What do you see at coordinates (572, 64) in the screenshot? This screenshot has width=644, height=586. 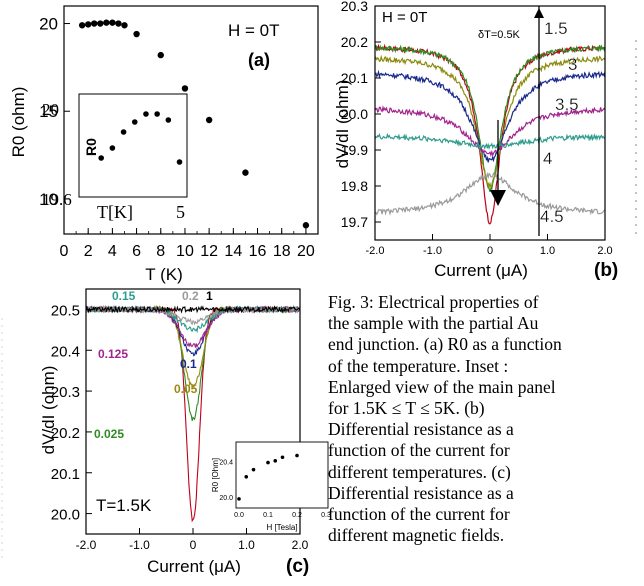 I see `panel-b-curve-label: 3` at bounding box center [572, 64].